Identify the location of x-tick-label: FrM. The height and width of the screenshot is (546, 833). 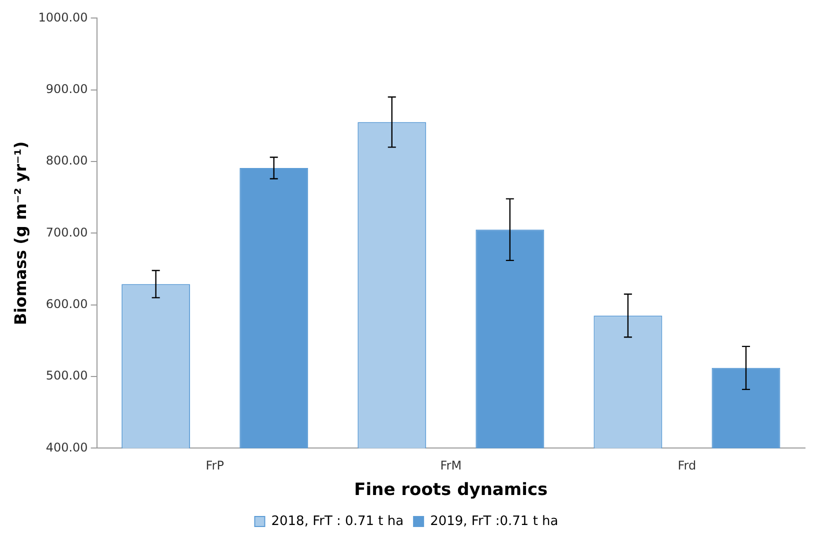
(451, 465).